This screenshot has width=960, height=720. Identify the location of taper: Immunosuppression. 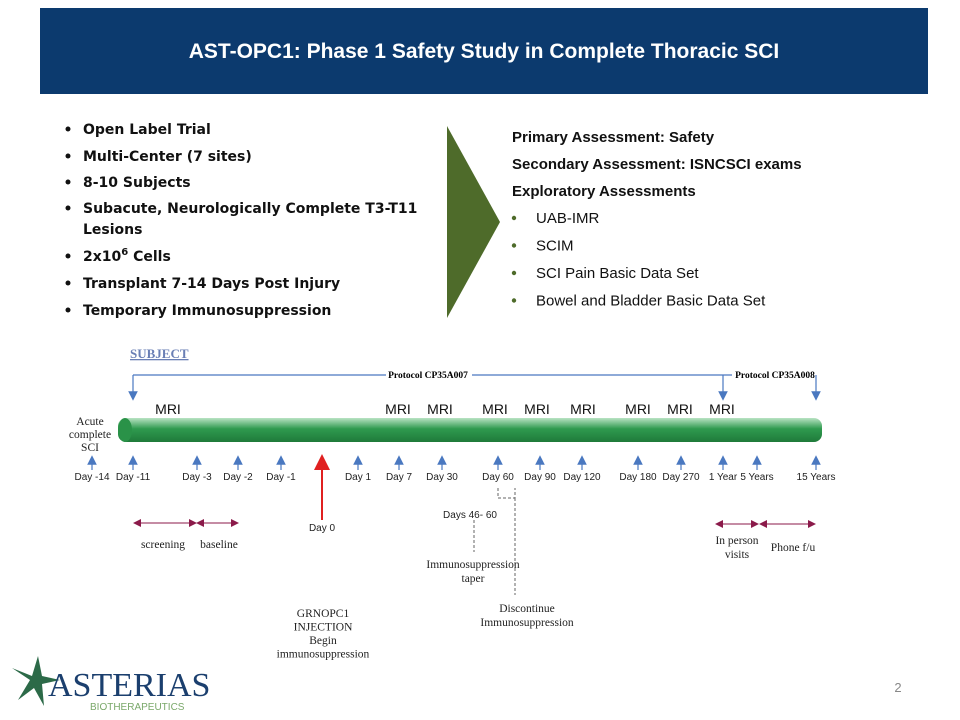
(473, 565).